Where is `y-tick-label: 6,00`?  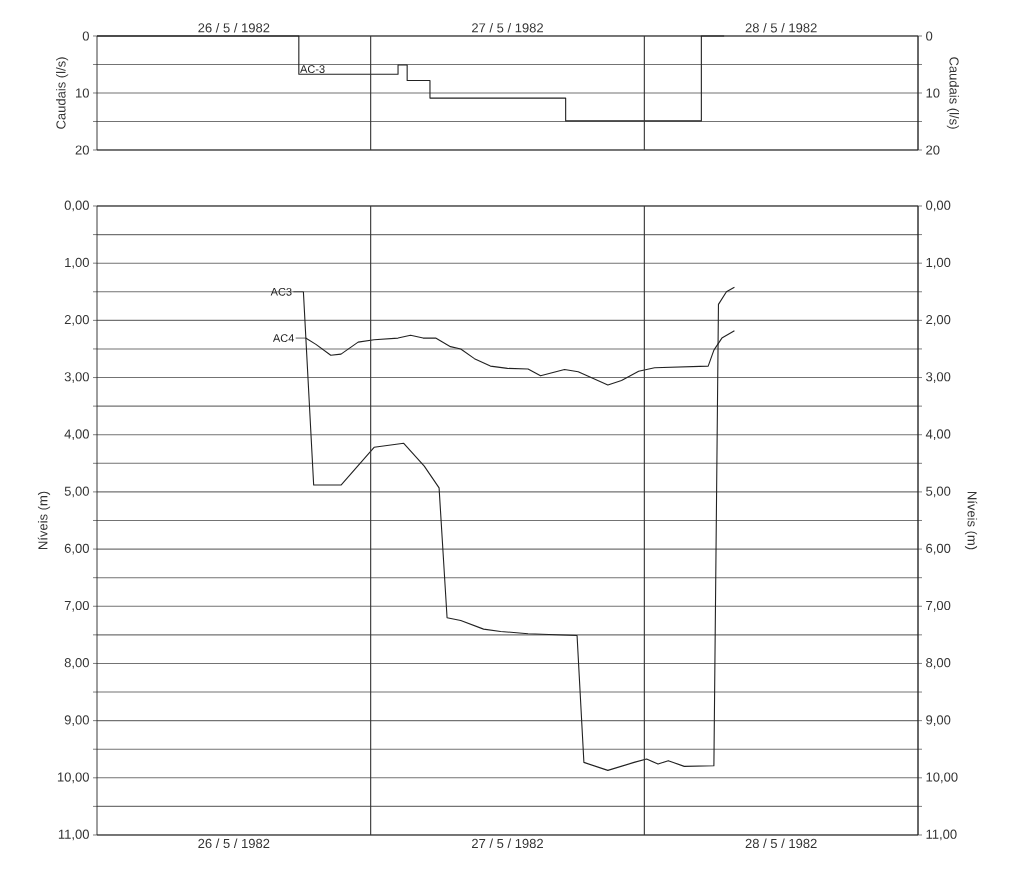
y-tick-label: 6,00 is located at coordinates (76, 549).